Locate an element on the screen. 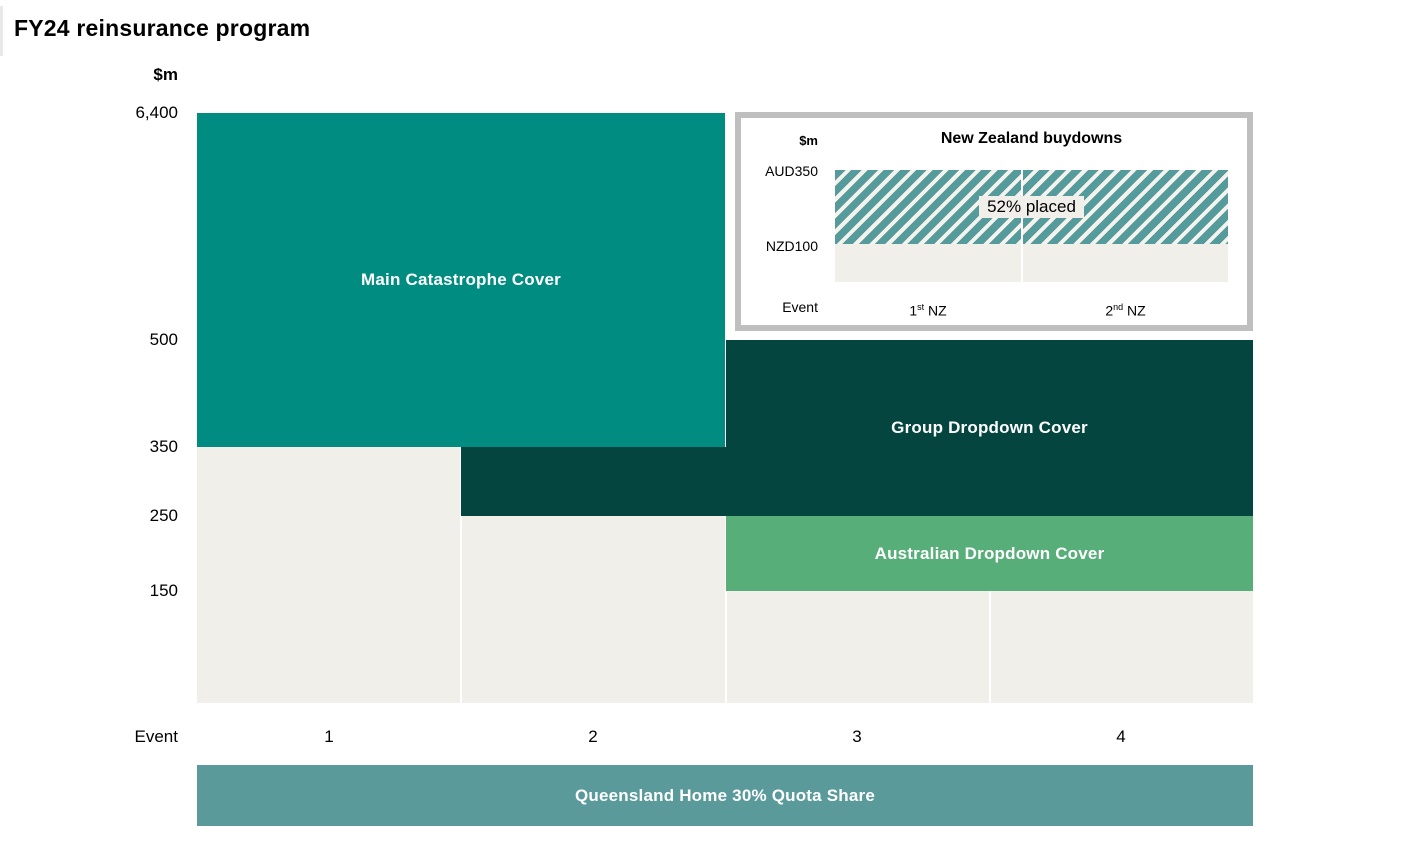 The width and height of the screenshot is (1426, 850). group-dropdown-cover-block: Group Dropdown Cover is located at coordinates (989, 428).